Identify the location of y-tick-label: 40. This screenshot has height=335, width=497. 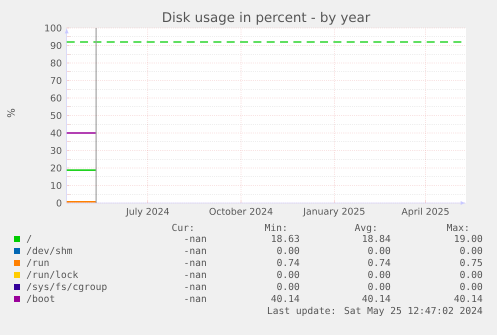
(56, 133).